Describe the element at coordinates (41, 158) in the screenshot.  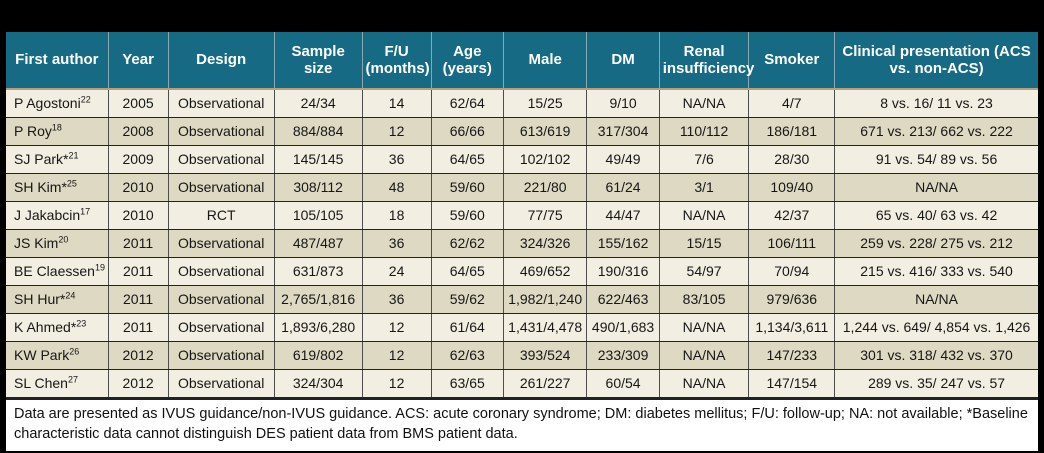
I see `author-name: SJ Park*` at that location.